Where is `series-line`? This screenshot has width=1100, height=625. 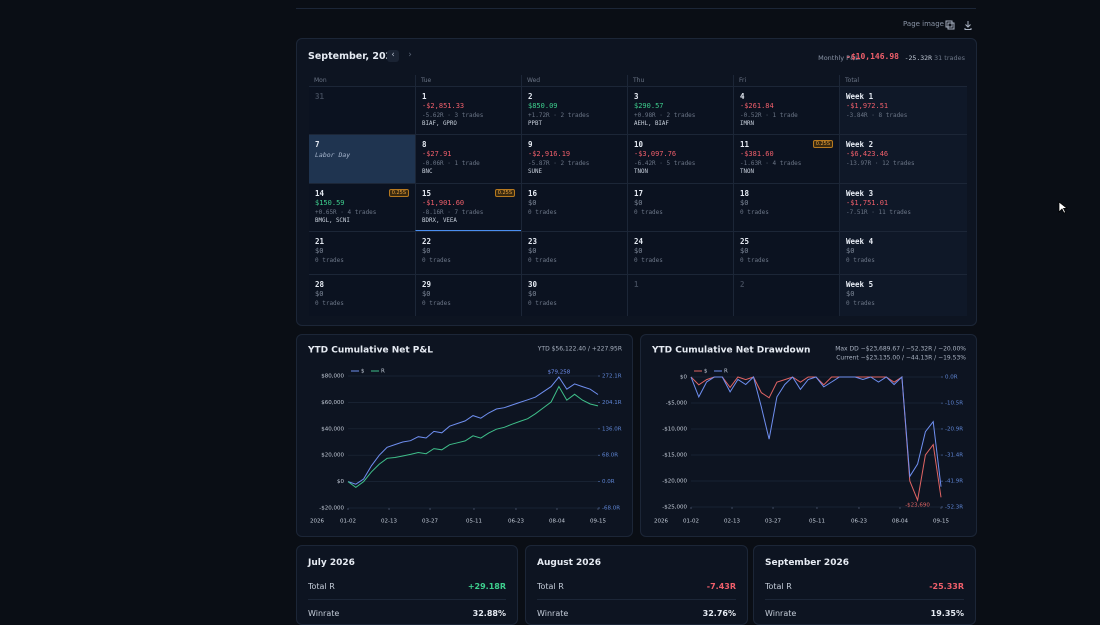 series-line is located at coordinates (473, 430).